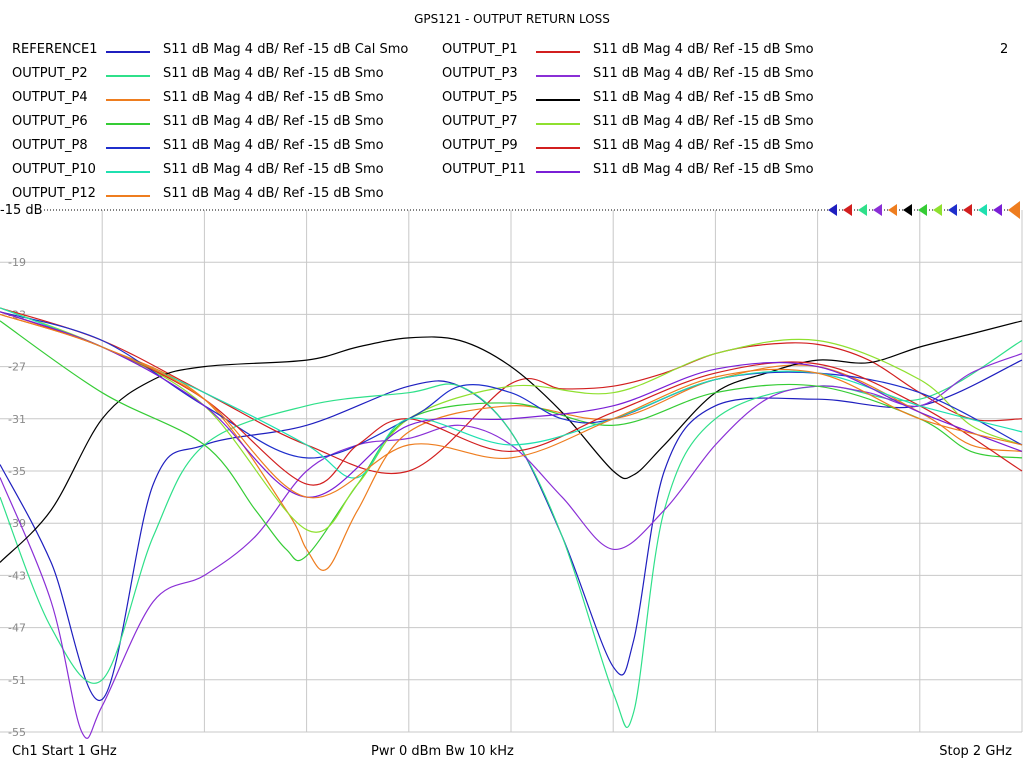 This screenshot has width=1024, height=768. I want to click on legend-trace-name: REFERENCE1, so click(55, 49).